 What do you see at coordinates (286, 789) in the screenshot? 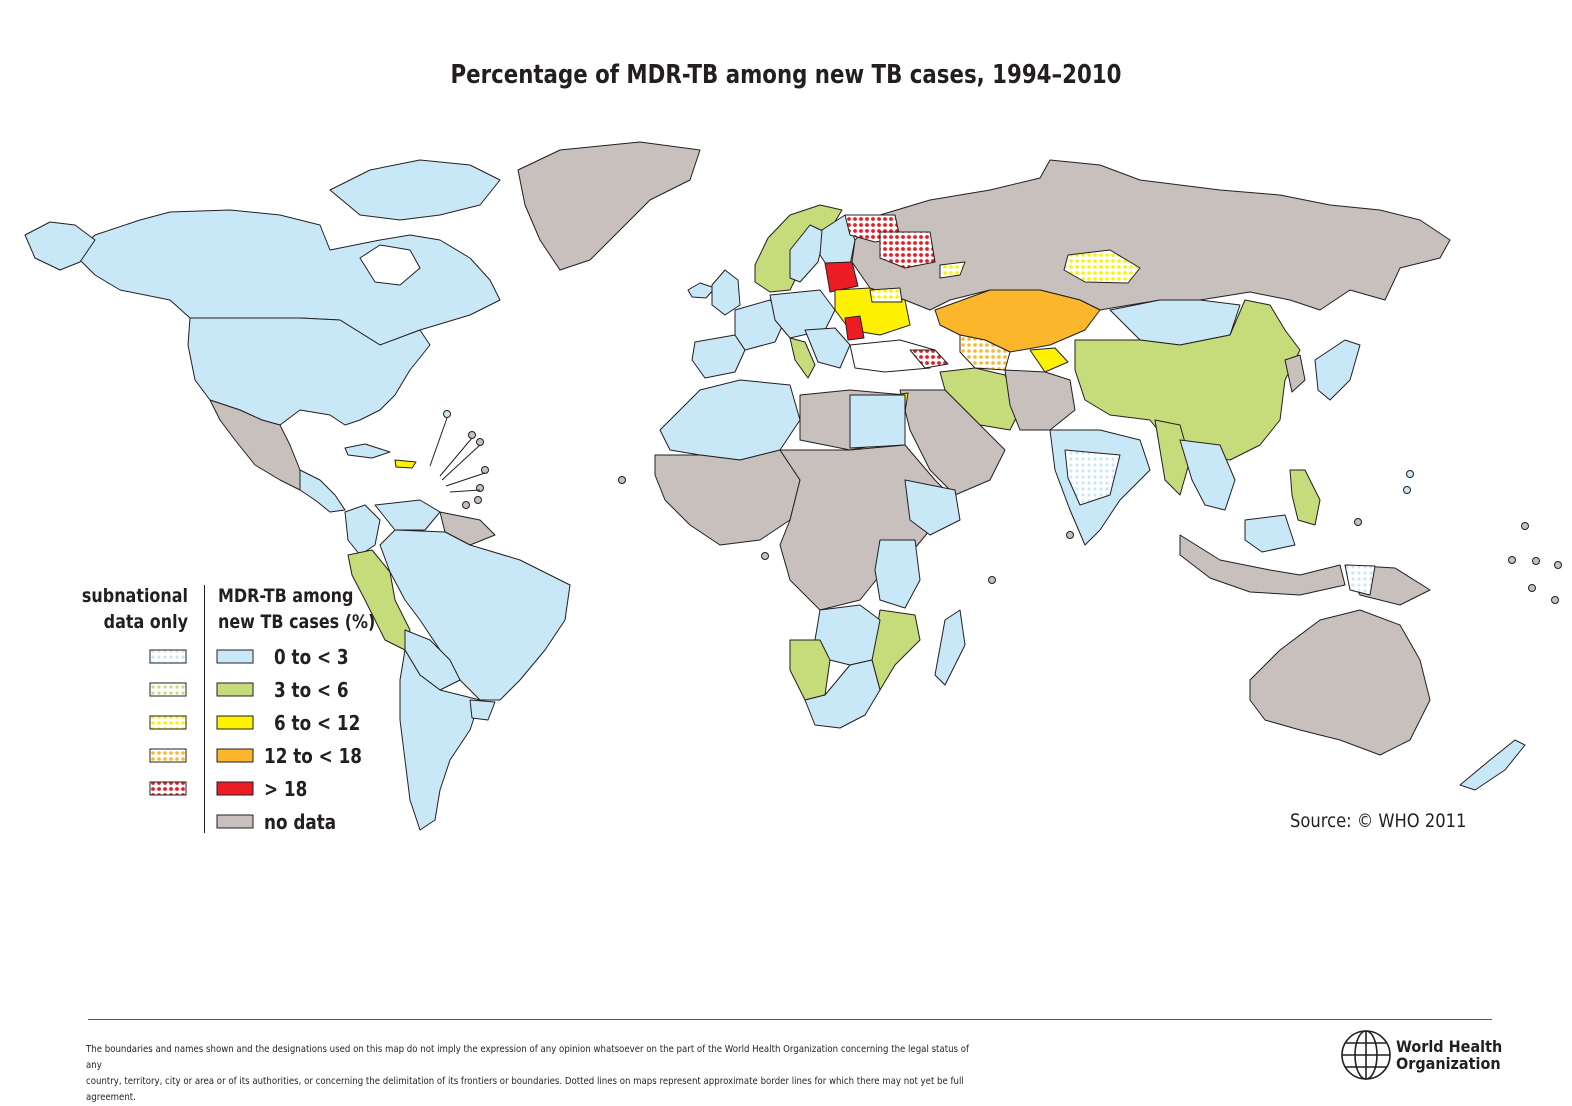
I see `legend-label-4: > 18` at bounding box center [286, 789].